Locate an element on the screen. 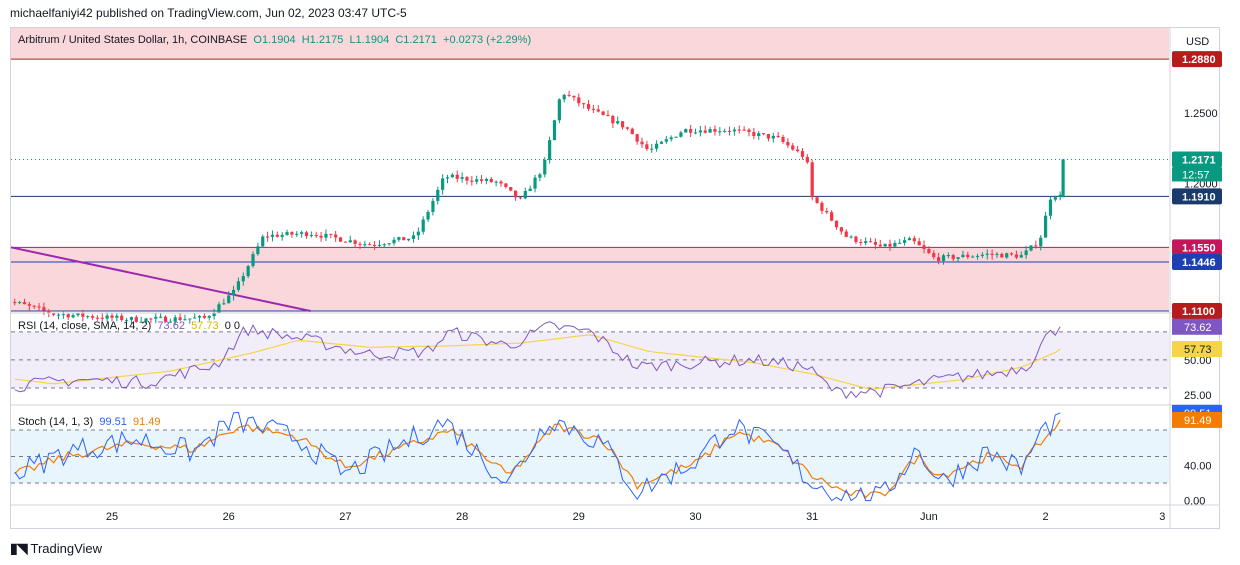  rsi-line is located at coordinates (537, 360).